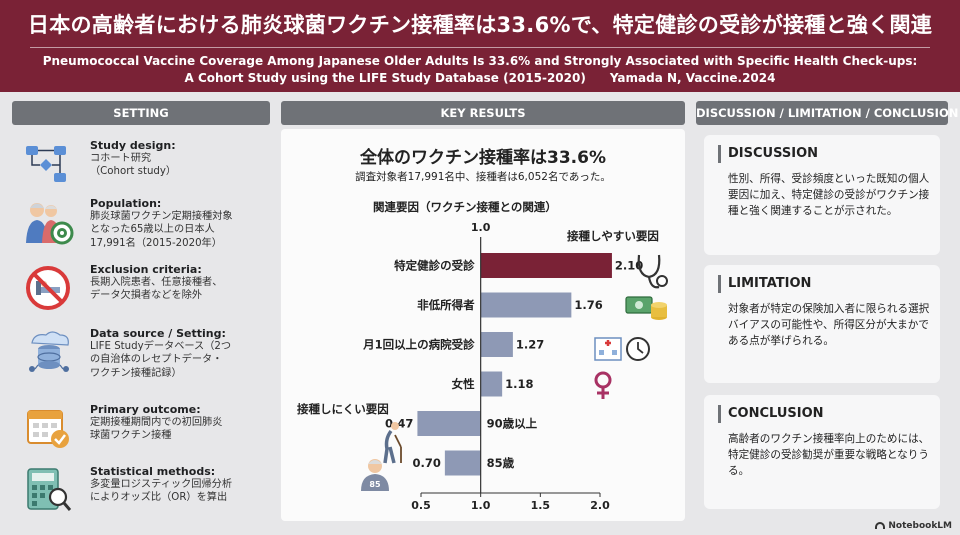 The width and height of the screenshot is (960, 535). Describe the element at coordinates (392, 443) in the screenshot. I see `elderly-cane-icon` at that location.